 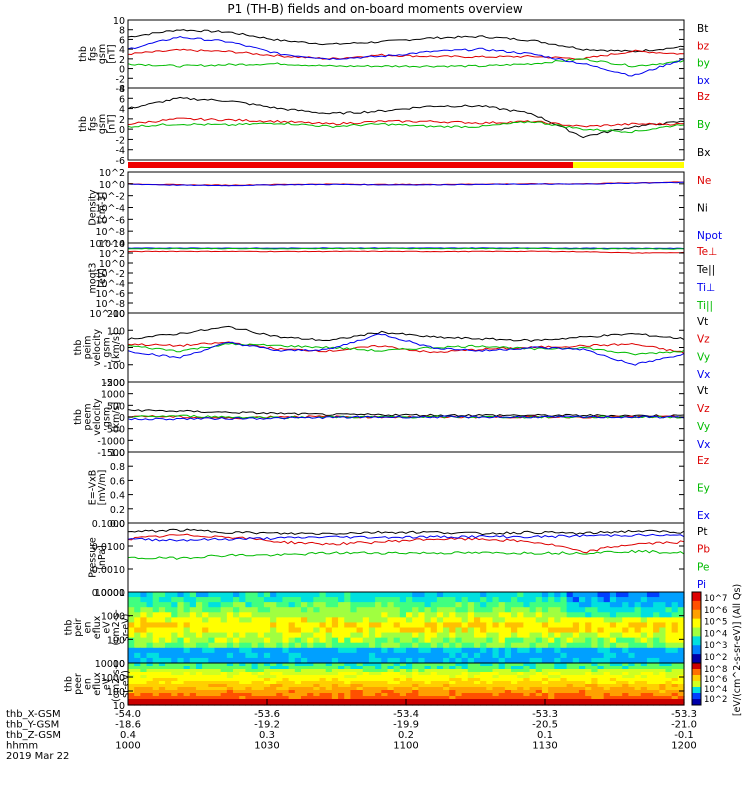 I want to click on colorbar-swatch, so click(x=696, y=690).